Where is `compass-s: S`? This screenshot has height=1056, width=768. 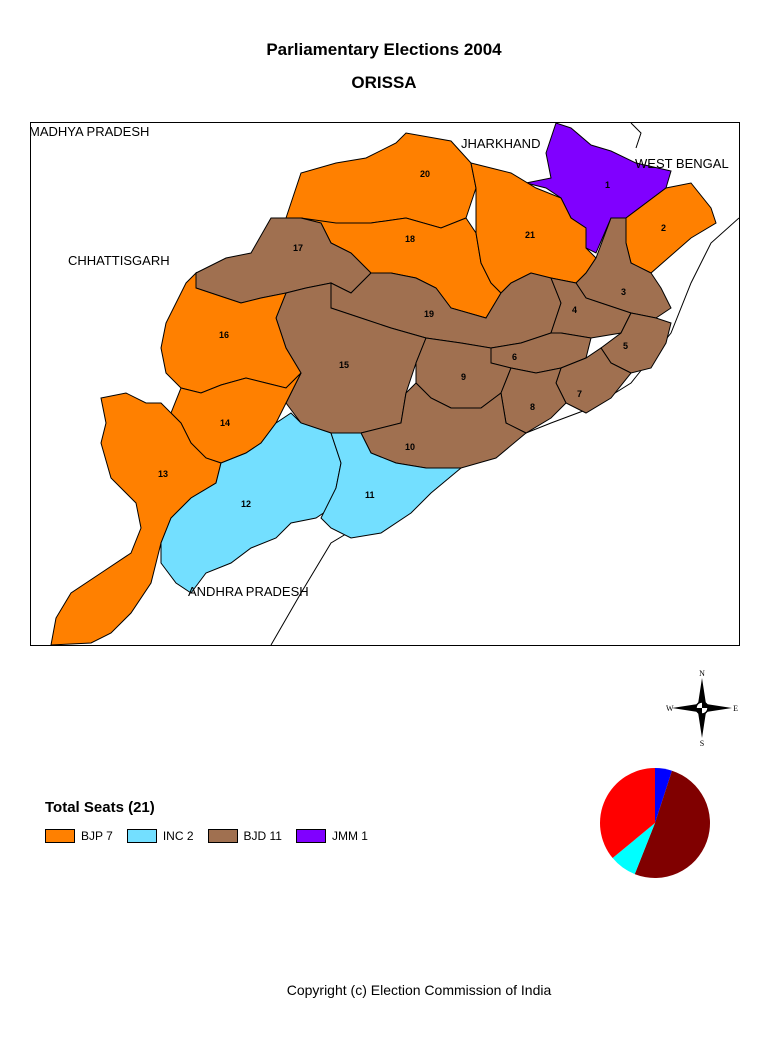 compass-s: S is located at coordinates (702, 742).